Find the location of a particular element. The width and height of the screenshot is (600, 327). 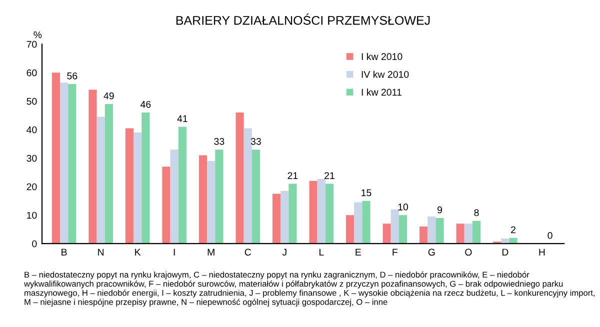

data-label: 49 is located at coordinates (109, 96).